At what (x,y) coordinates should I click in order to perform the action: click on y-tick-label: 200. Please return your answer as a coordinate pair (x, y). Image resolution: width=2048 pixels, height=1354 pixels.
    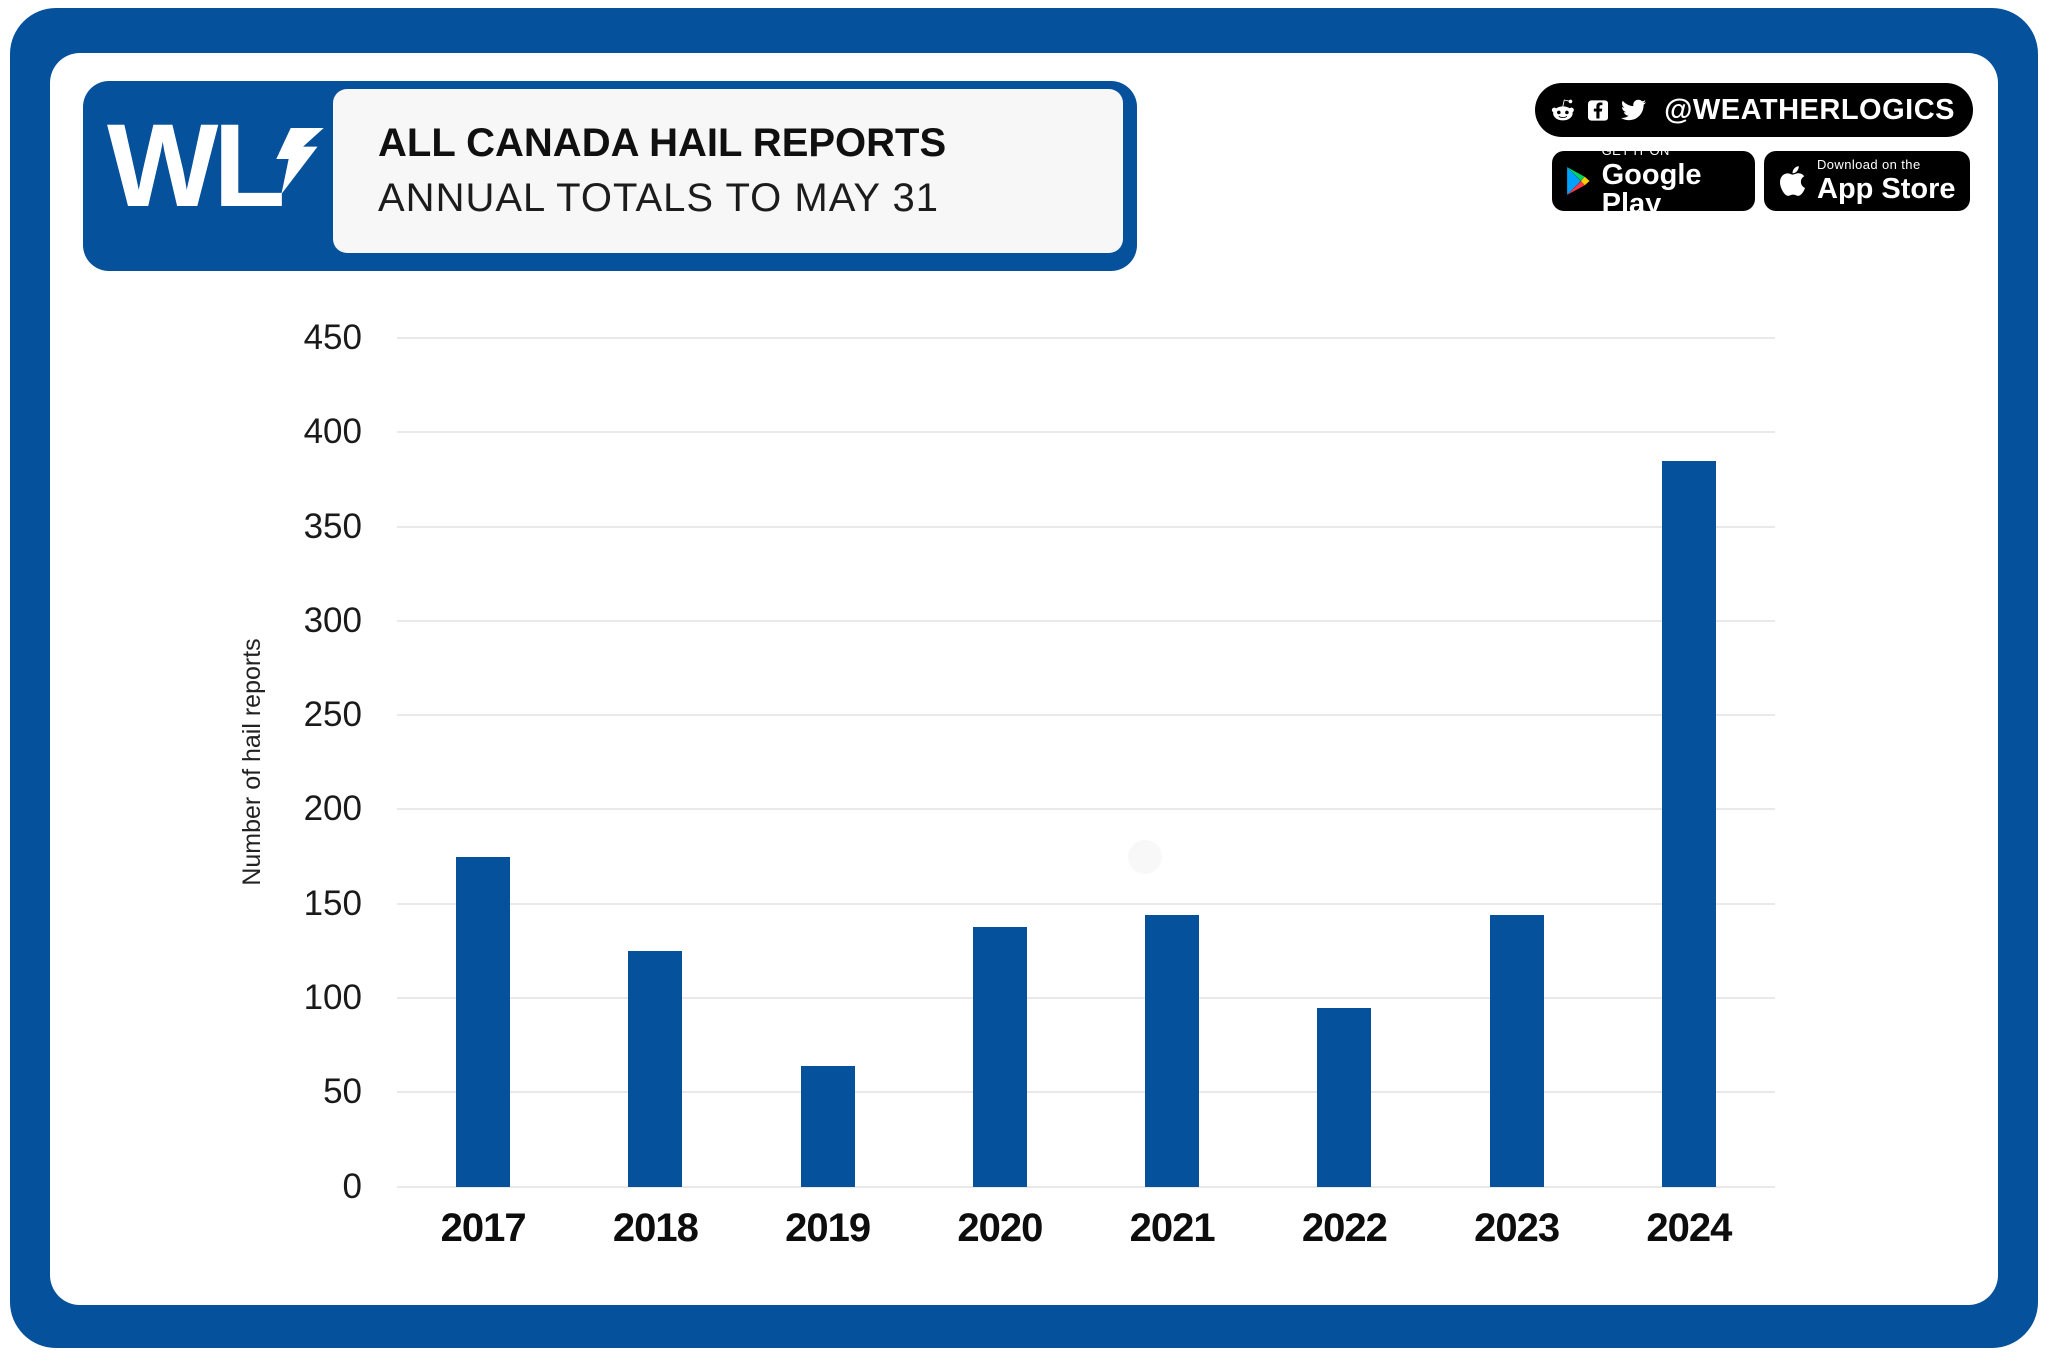
    Looking at the image, I should click on (332, 809).